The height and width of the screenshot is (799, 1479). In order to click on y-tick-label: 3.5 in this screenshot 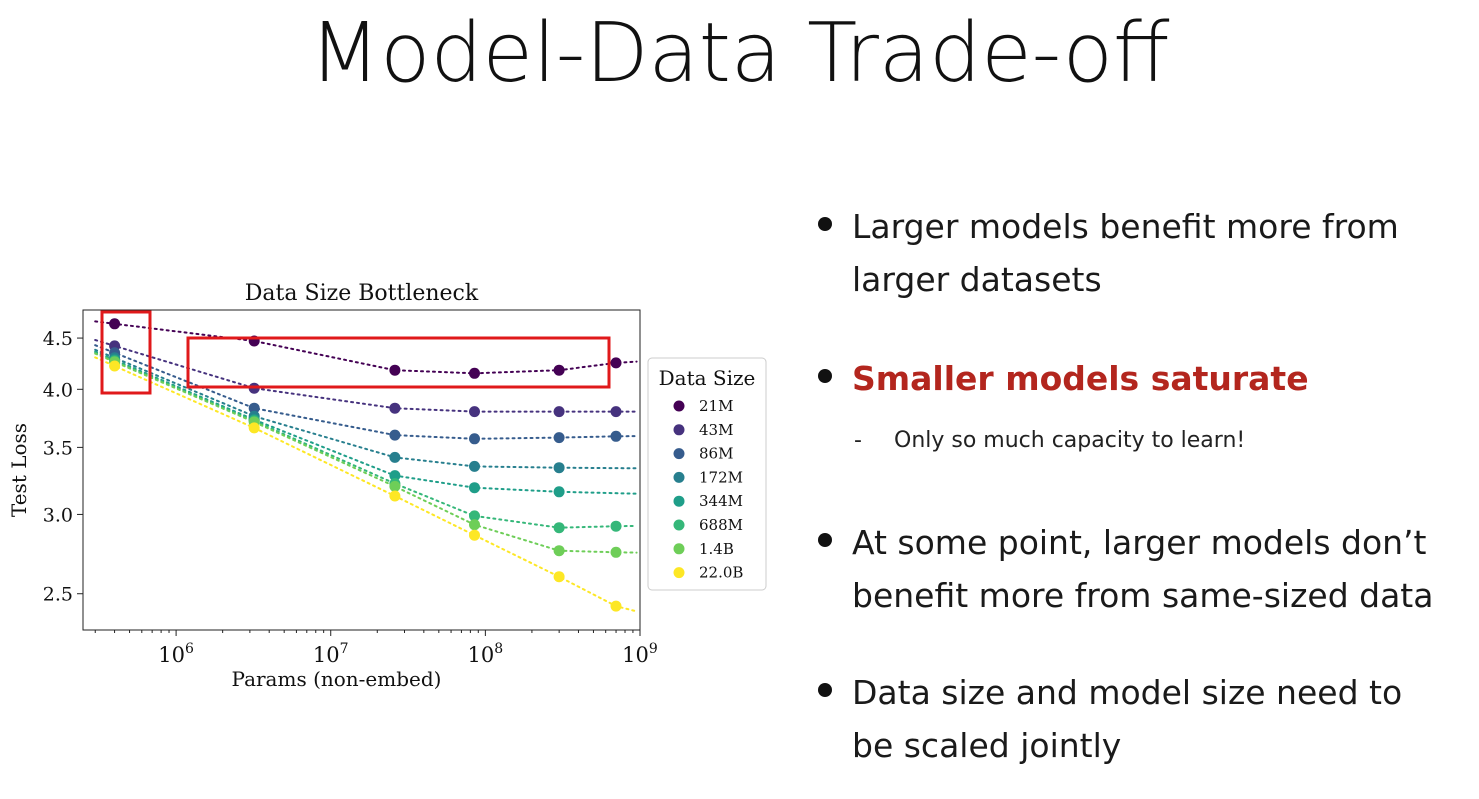, I will do `click(58, 448)`.